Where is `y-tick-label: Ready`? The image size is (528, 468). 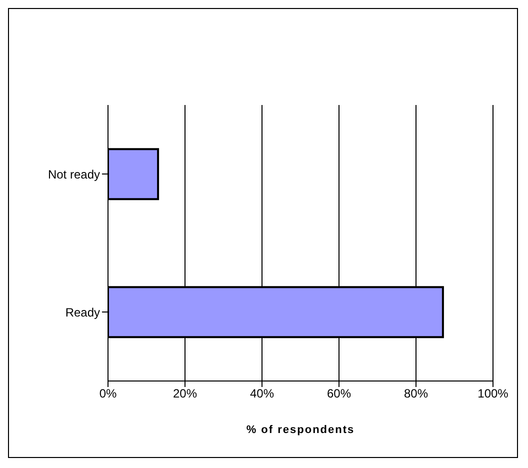 y-tick-label: Ready is located at coordinates (82, 312).